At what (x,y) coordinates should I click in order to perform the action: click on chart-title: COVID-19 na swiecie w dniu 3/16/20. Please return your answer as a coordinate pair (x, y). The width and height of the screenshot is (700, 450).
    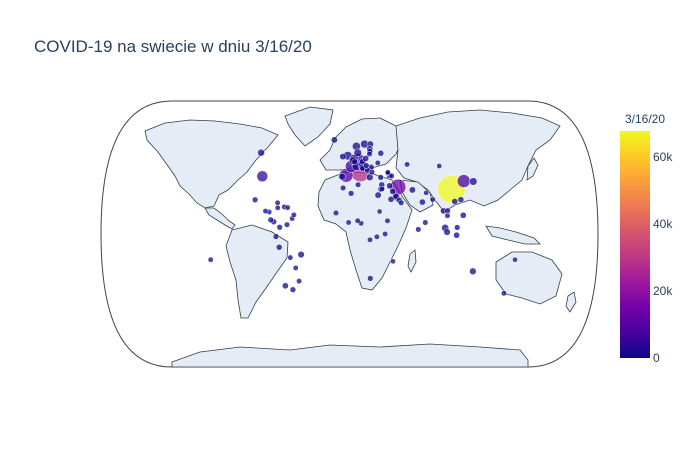
    Looking at the image, I should click on (173, 46).